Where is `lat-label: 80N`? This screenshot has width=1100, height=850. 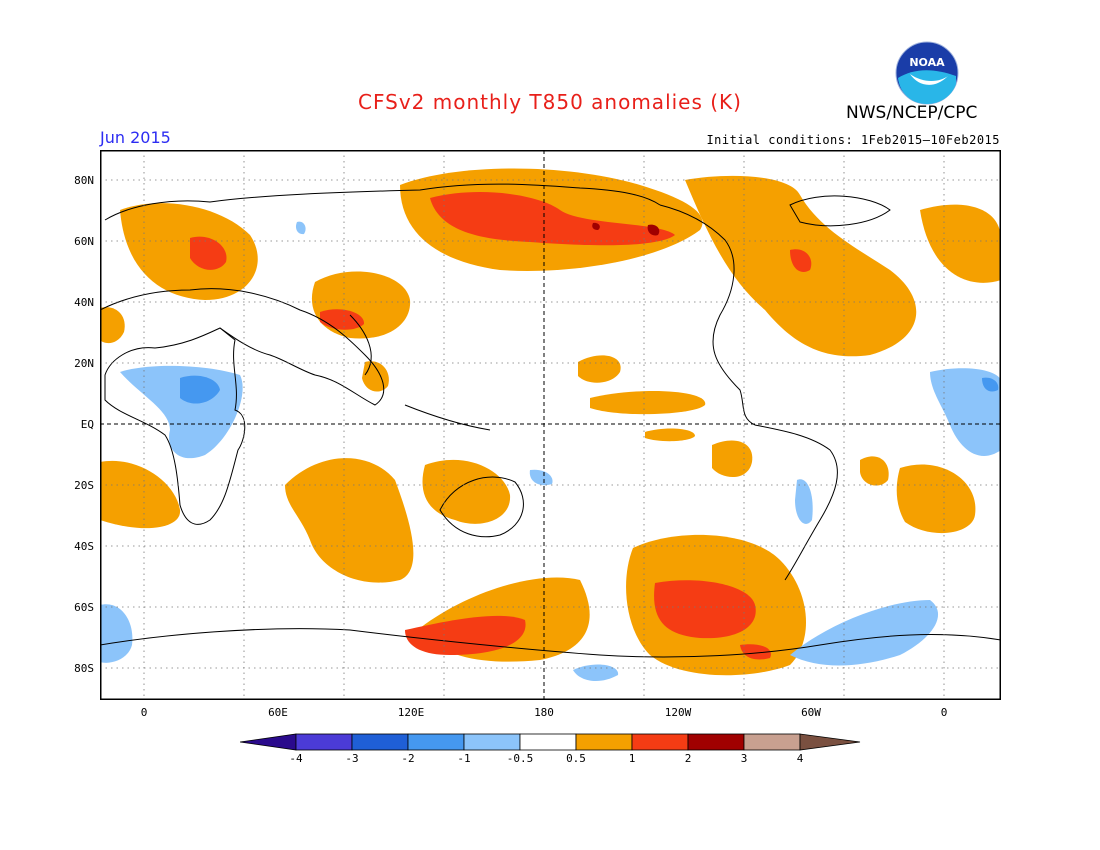
lat-label: 80N is located at coordinates (84, 180).